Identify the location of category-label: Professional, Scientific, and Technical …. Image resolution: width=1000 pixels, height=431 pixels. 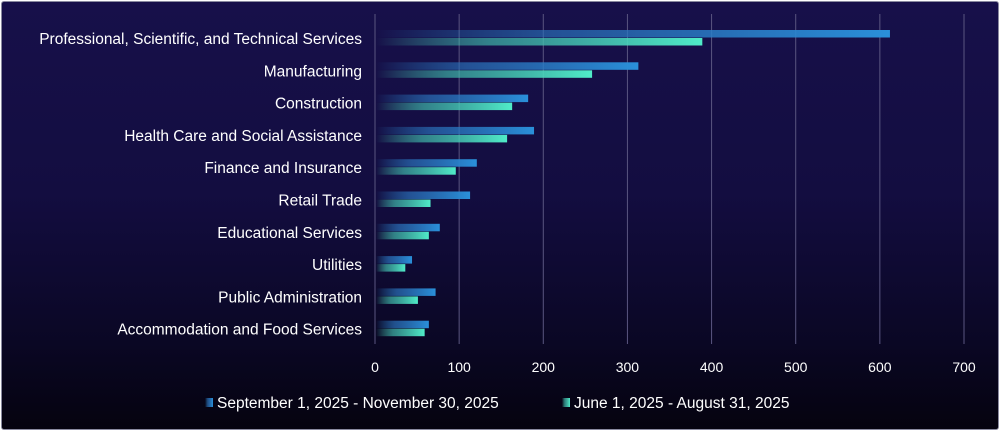
(200, 39).